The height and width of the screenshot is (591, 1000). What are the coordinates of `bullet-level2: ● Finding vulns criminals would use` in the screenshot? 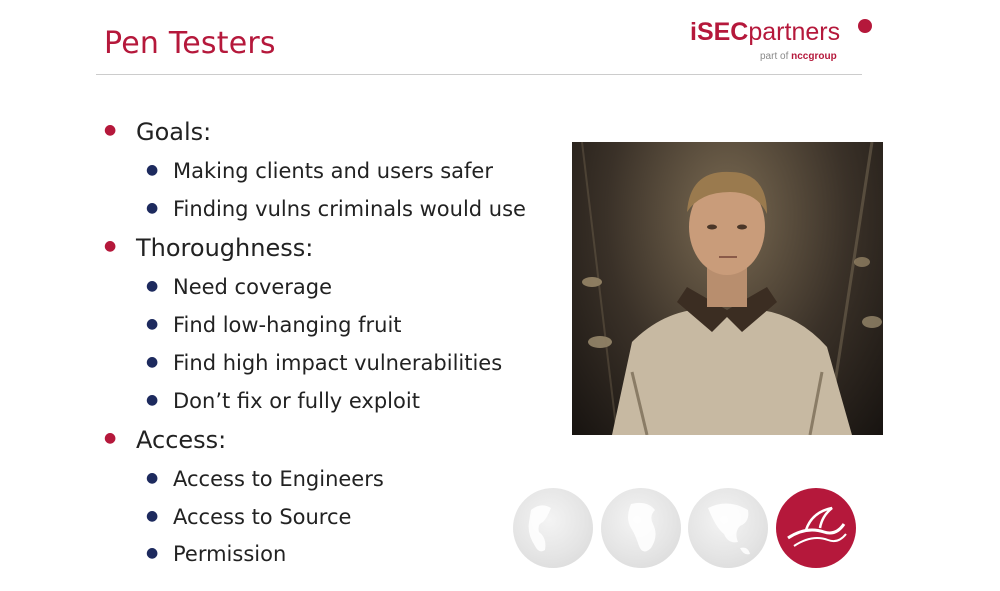 It's located at (336, 209).